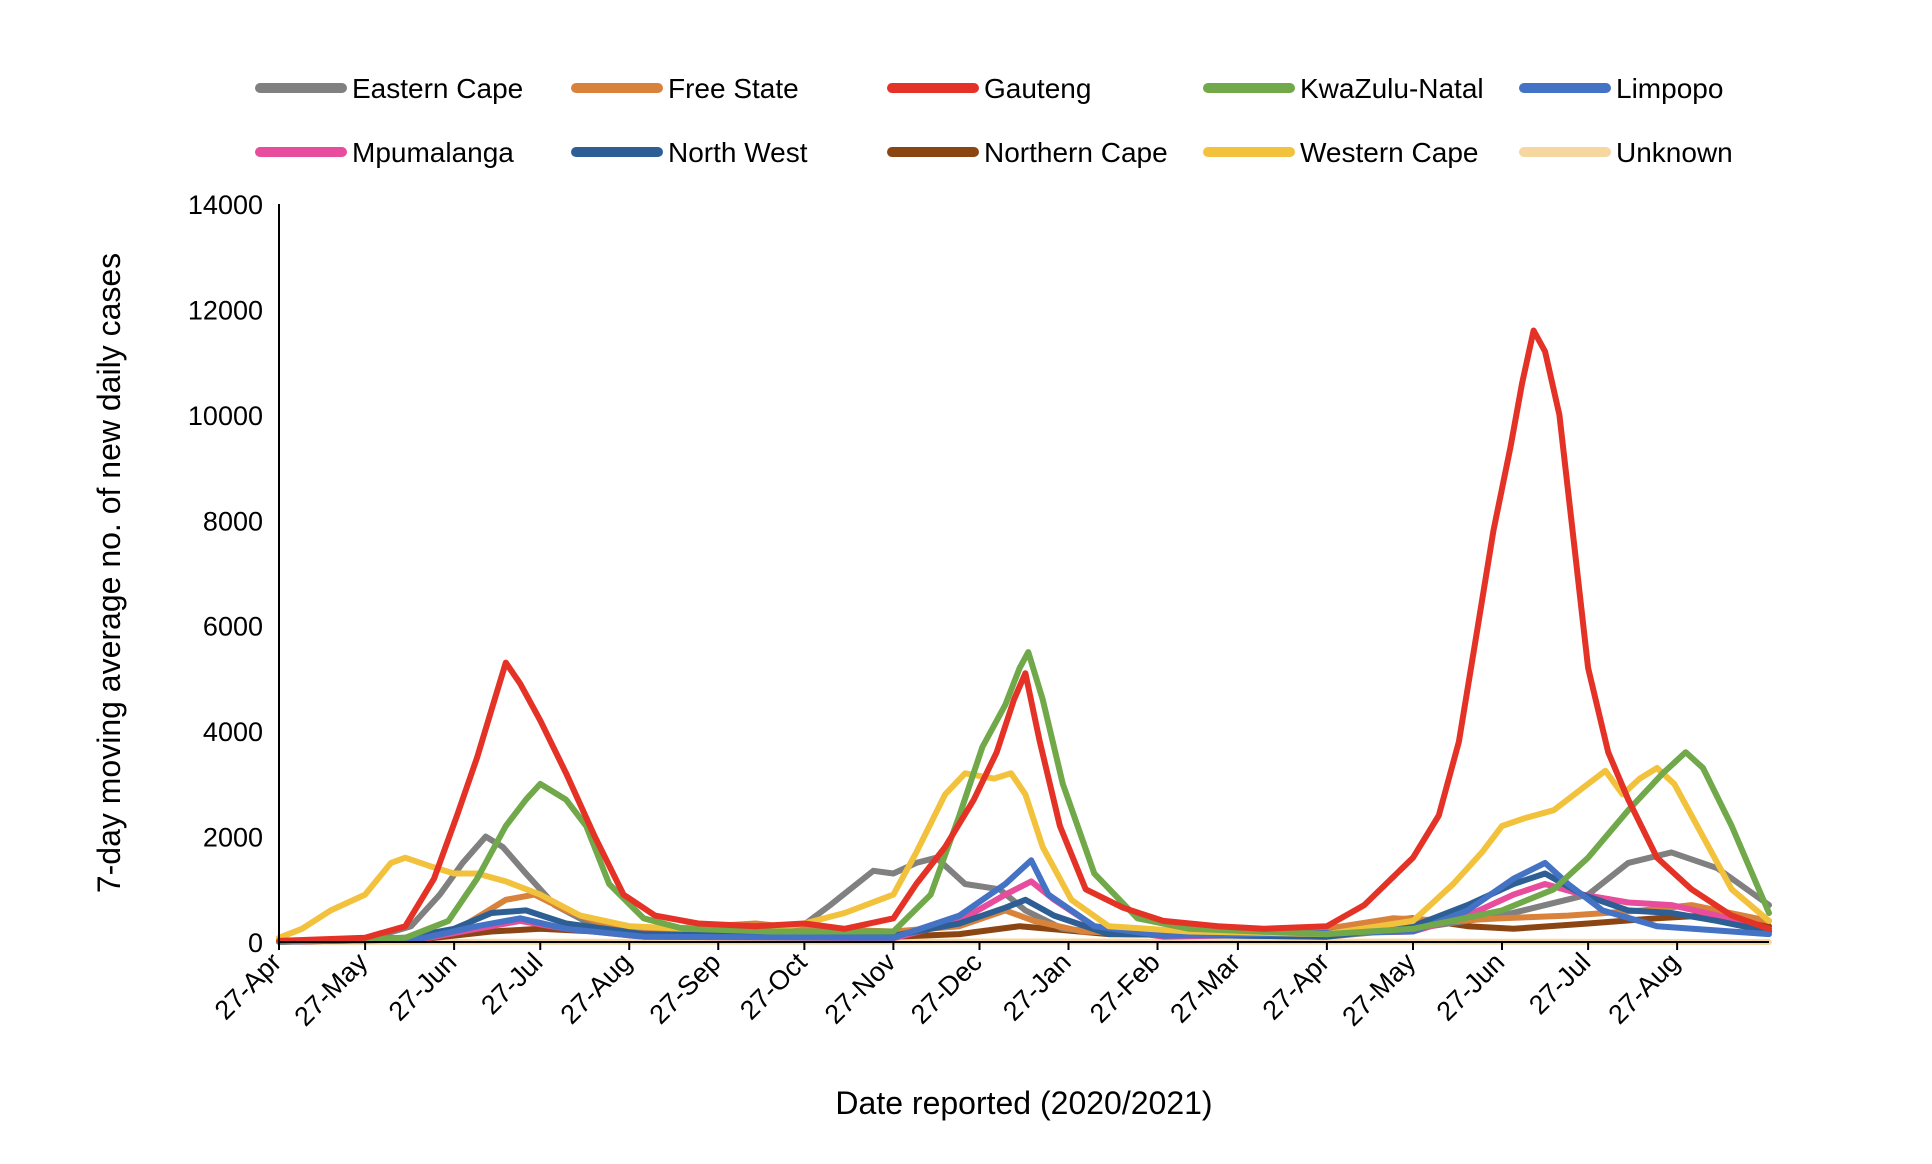  What do you see at coordinates (860, 988) in the screenshot?
I see `x-tick-label: 27-Nov` at bounding box center [860, 988].